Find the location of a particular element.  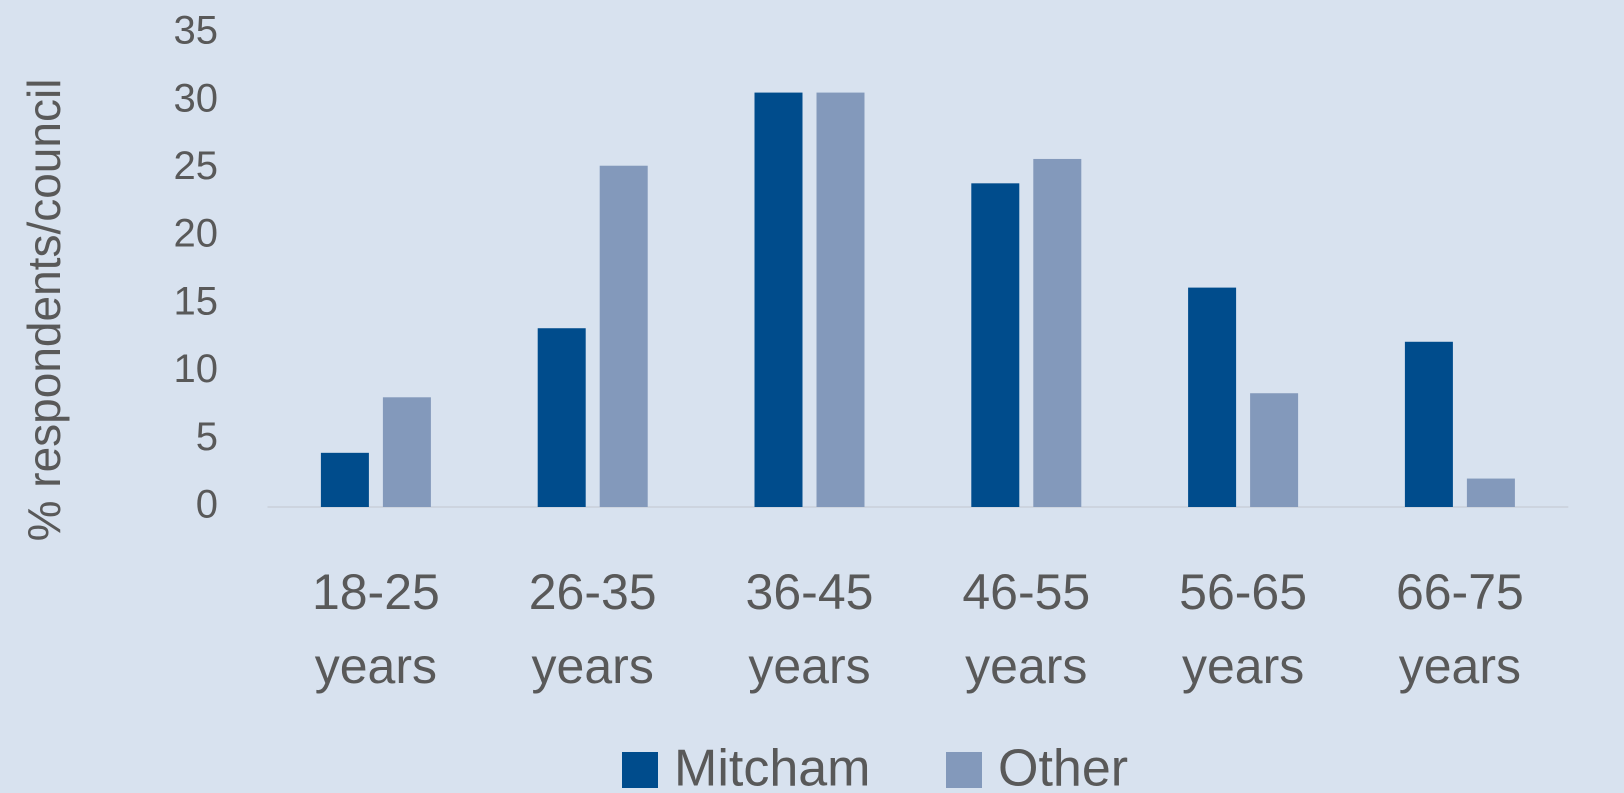

y-tick-label: 25 is located at coordinates (196, 166).